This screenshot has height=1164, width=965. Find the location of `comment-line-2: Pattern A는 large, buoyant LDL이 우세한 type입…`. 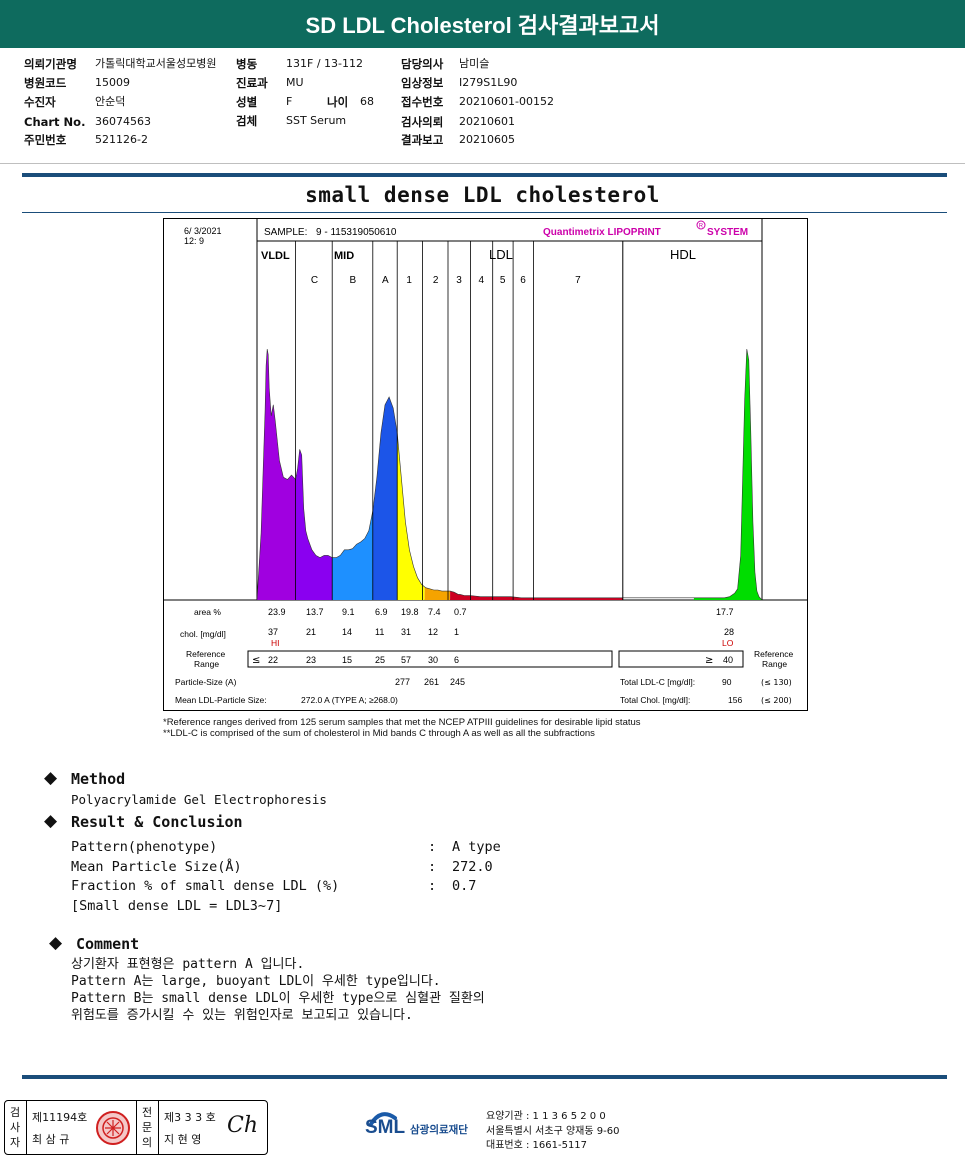

comment-line-2: Pattern A는 large, buoyant LDL이 우세한 type입… is located at coordinates (256, 981).